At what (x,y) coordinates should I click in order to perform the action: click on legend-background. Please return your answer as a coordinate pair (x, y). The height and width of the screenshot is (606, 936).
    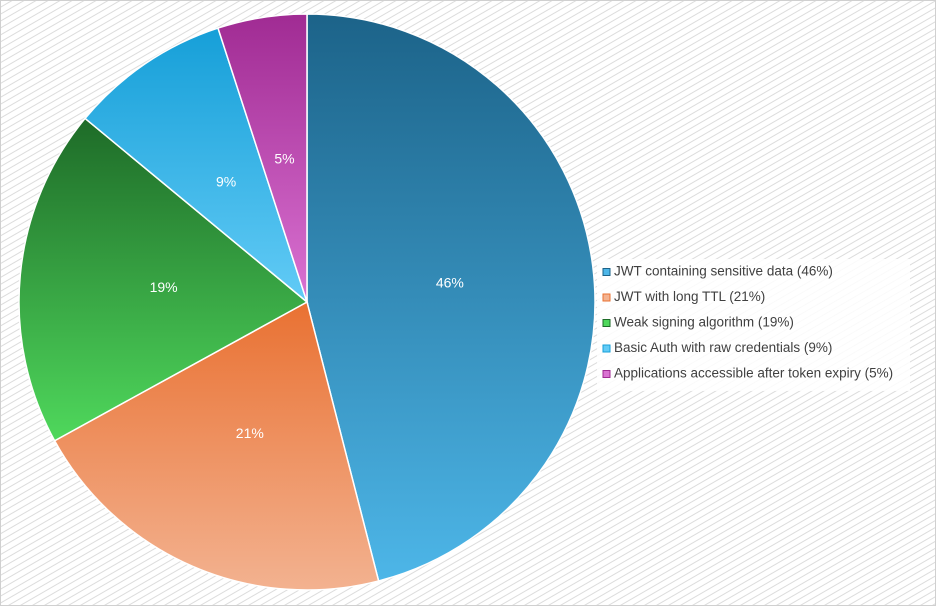
    Looking at the image, I should click on (753, 325).